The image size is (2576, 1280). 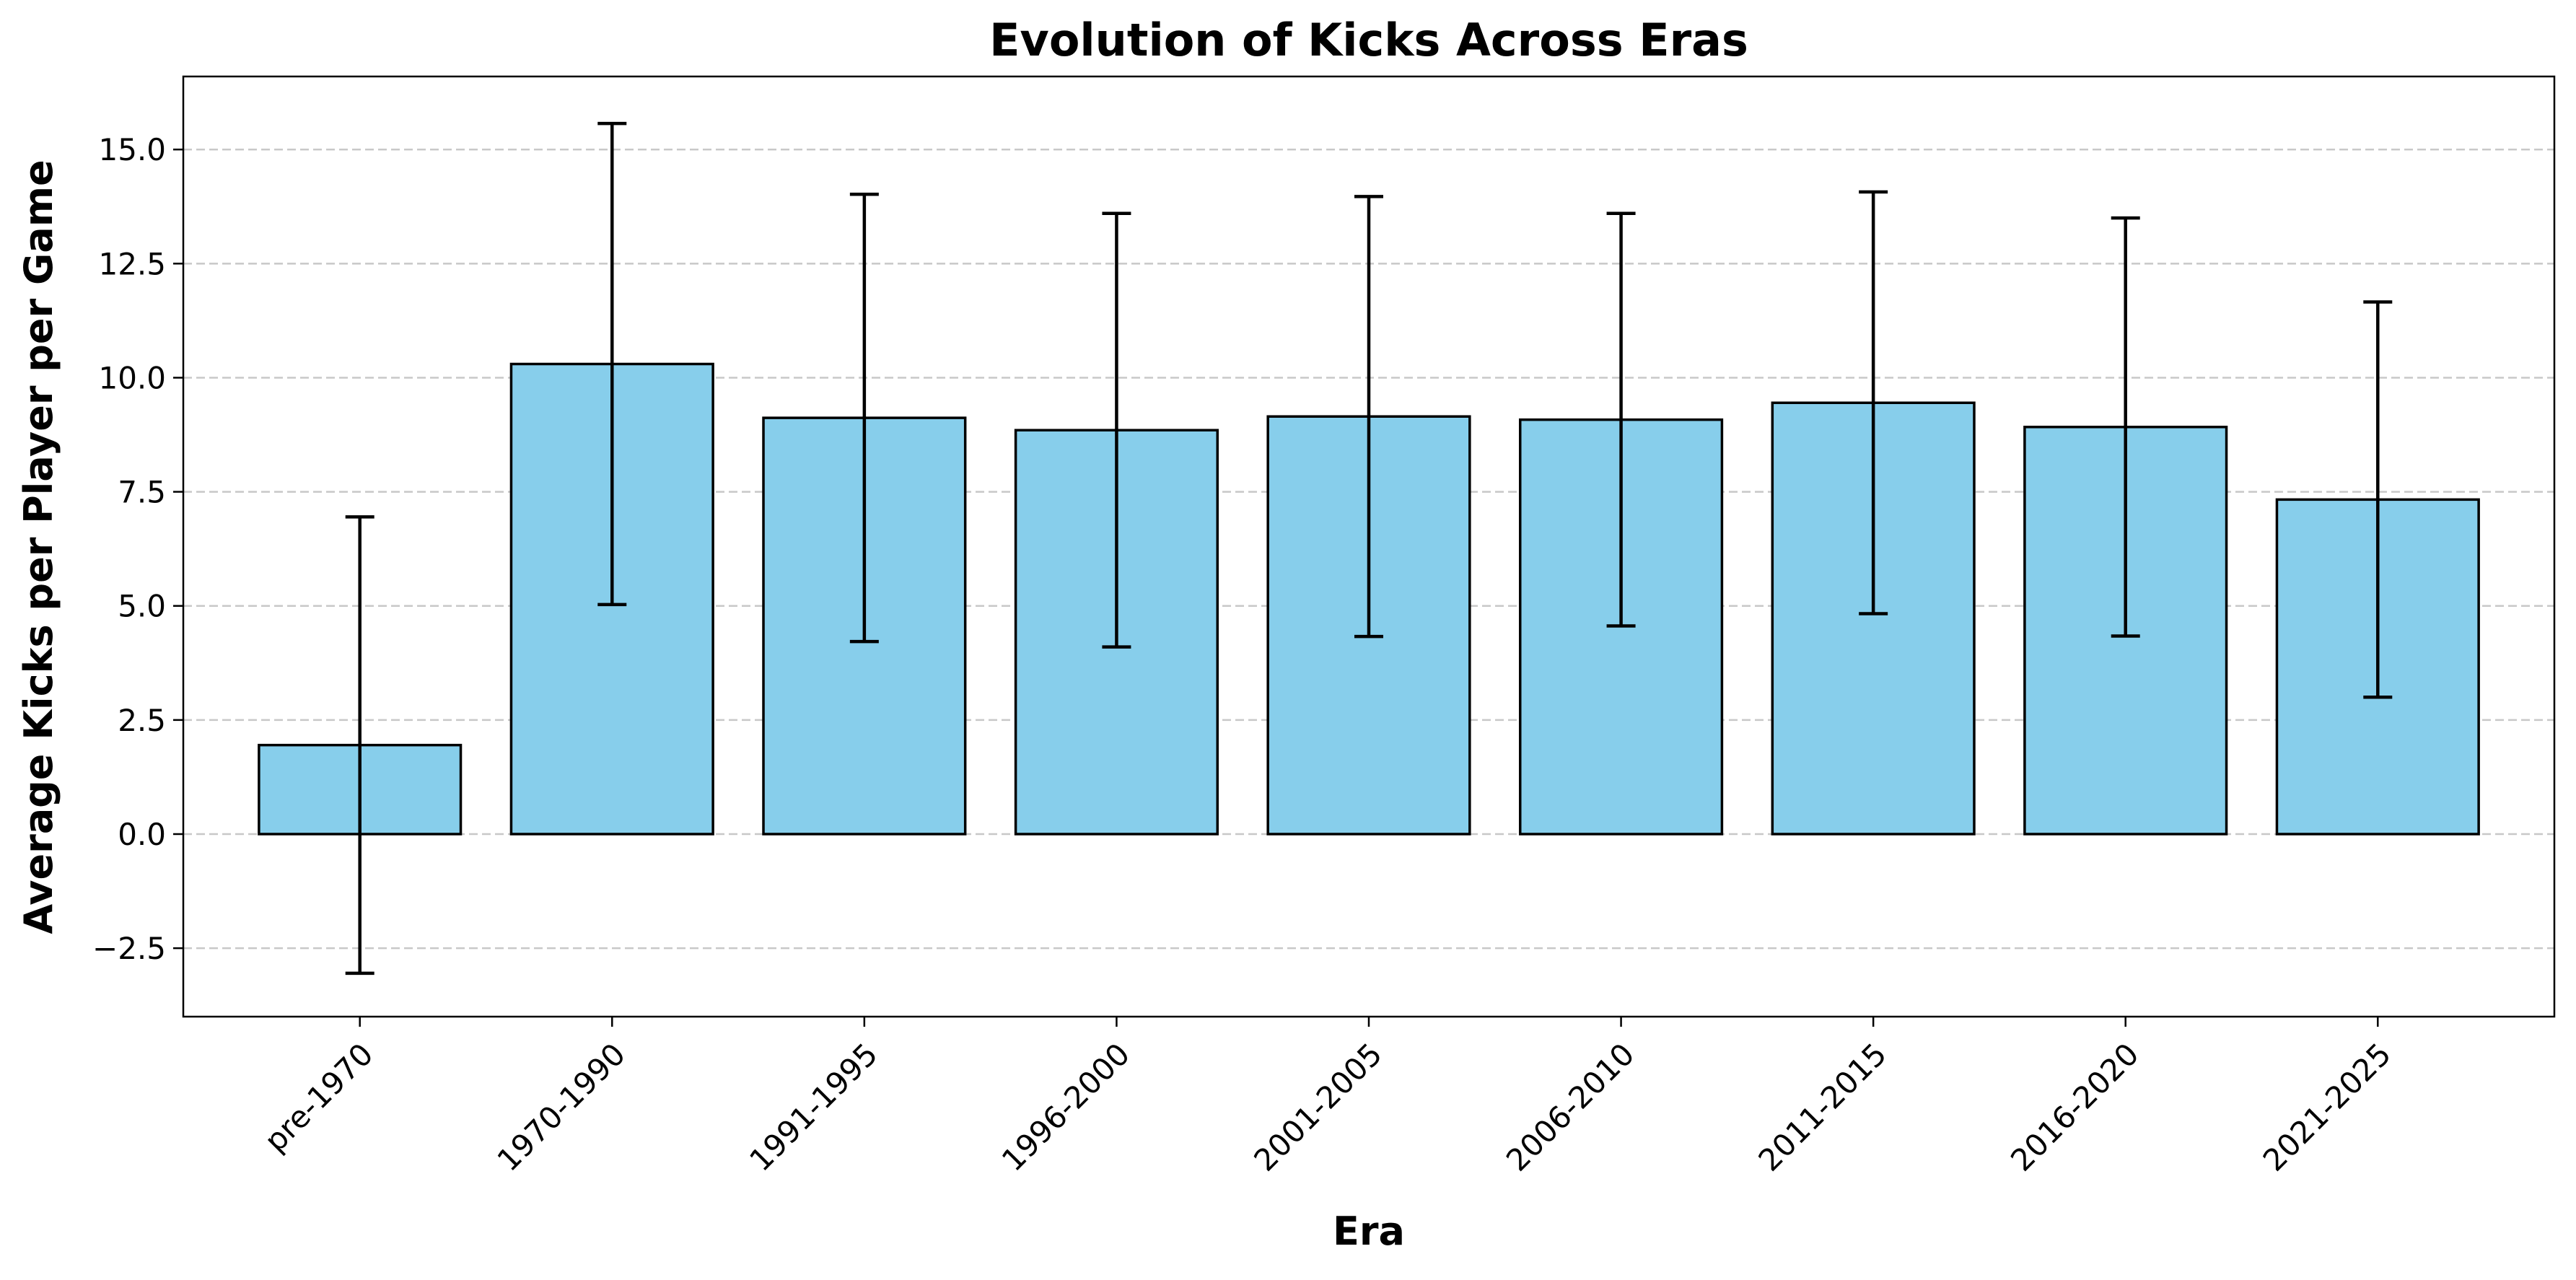 What do you see at coordinates (132, 377) in the screenshot?
I see `y-tick-label: 10.0` at bounding box center [132, 377].